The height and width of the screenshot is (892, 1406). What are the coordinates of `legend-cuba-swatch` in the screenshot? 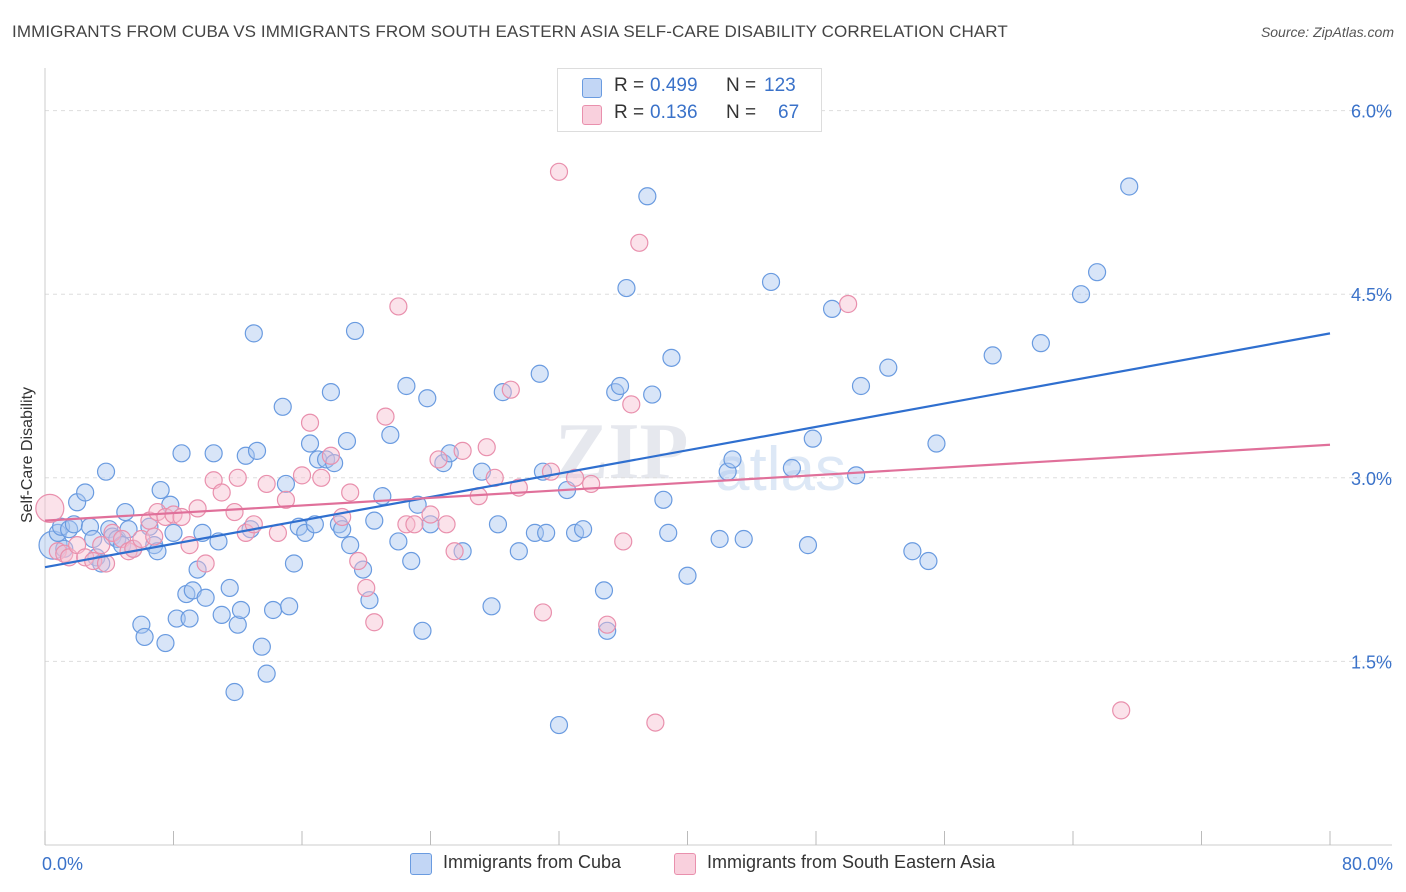 It's located at (421, 864).